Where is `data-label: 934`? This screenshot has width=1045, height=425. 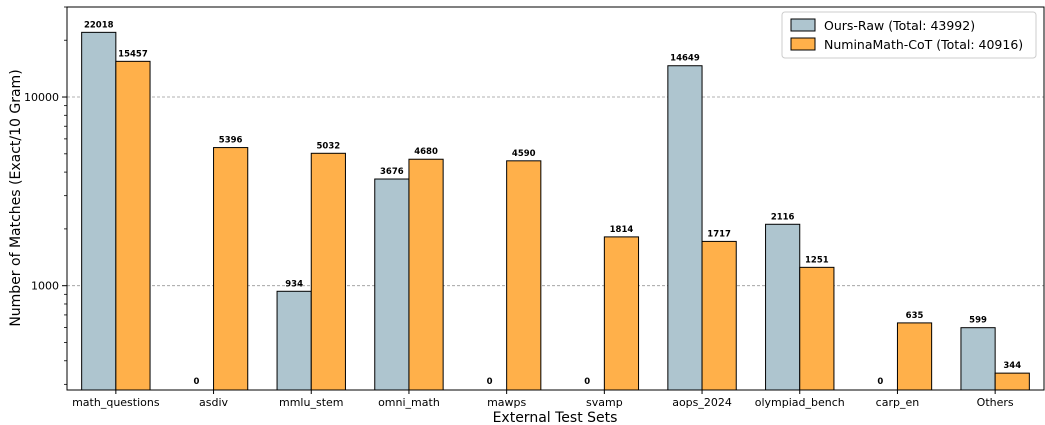
data-label: 934 is located at coordinates (294, 284).